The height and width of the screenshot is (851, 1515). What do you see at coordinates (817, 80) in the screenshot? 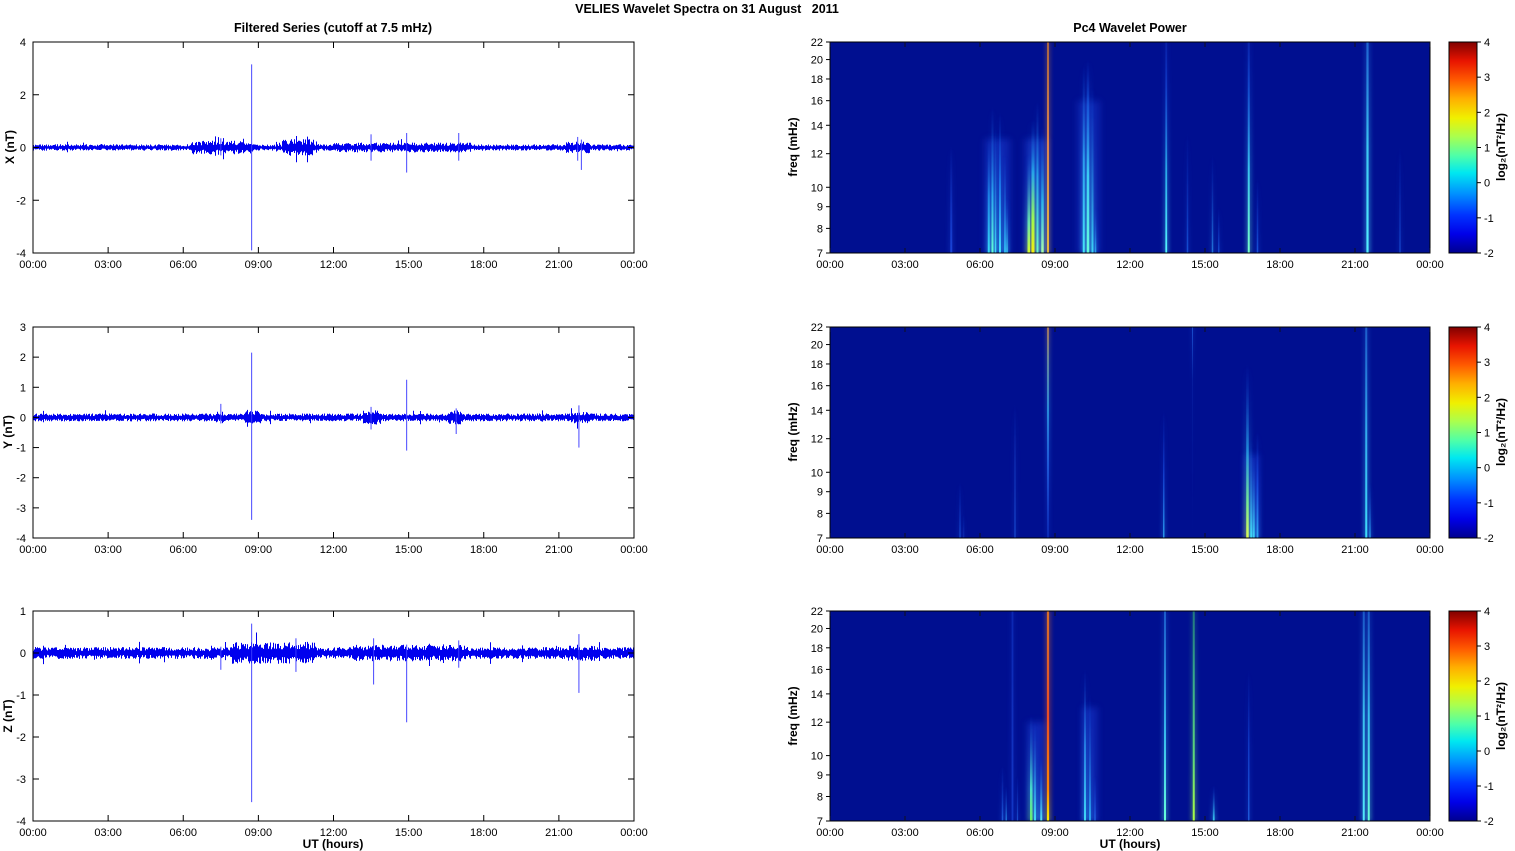
I see `freq-tick-label: 18` at bounding box center [817, 80].